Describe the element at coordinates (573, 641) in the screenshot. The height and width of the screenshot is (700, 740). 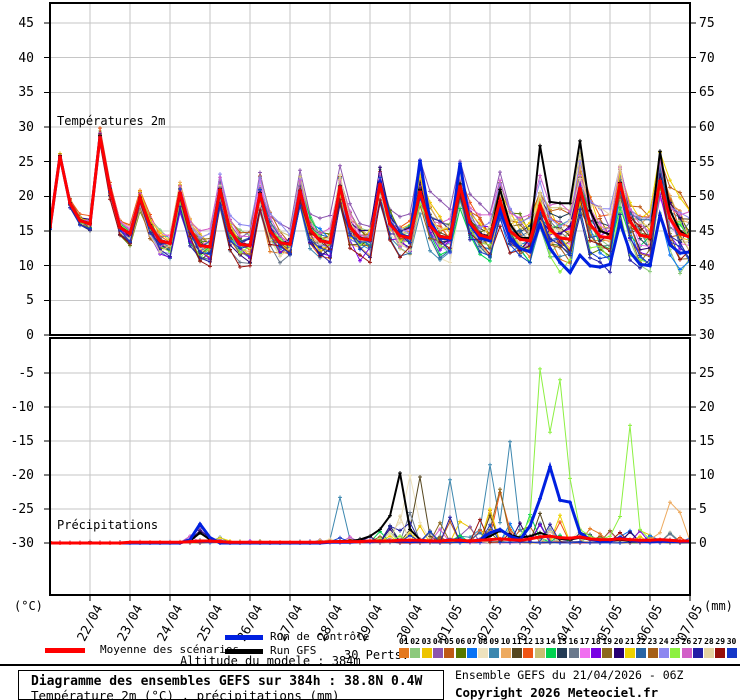
I see `pert-16-number: 16` at that location.